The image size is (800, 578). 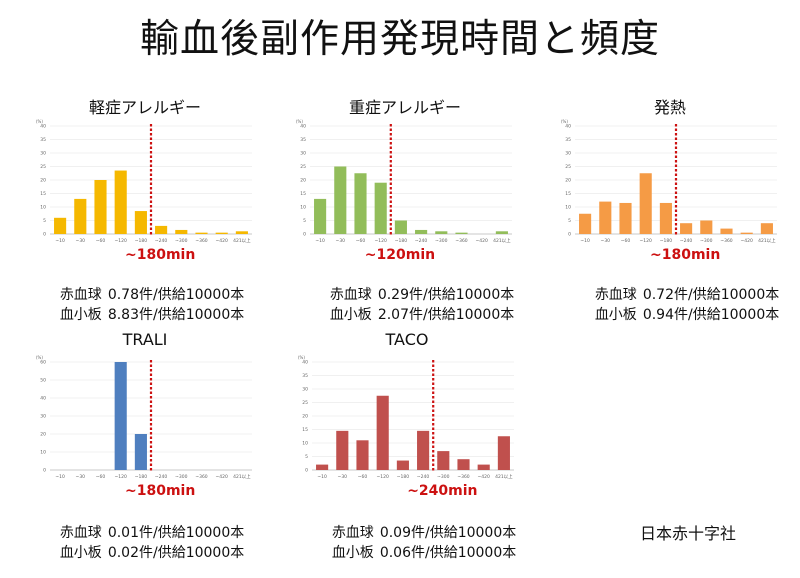 What do you see at coordinates (568, 208) in the screenshot?
I see `y-tick-label: 10` at bounding box center [568, 208].